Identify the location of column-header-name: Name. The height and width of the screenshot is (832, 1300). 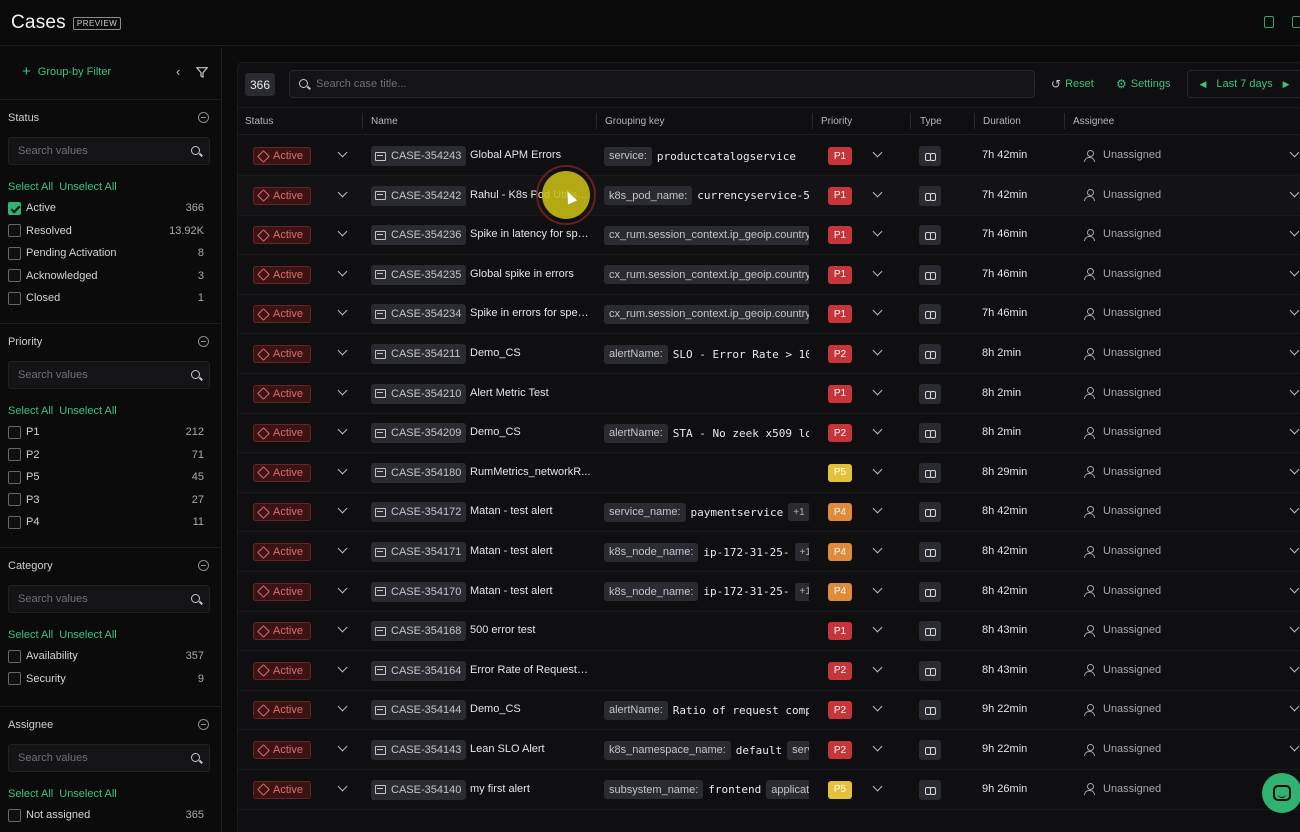
(384, 121).